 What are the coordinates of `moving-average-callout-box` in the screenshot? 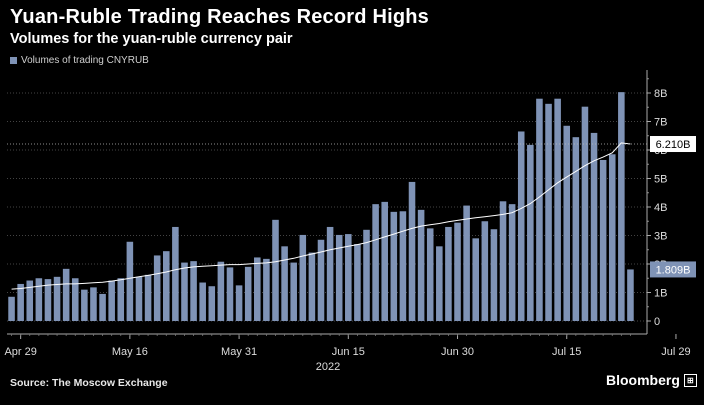 It's located at (673, 144).